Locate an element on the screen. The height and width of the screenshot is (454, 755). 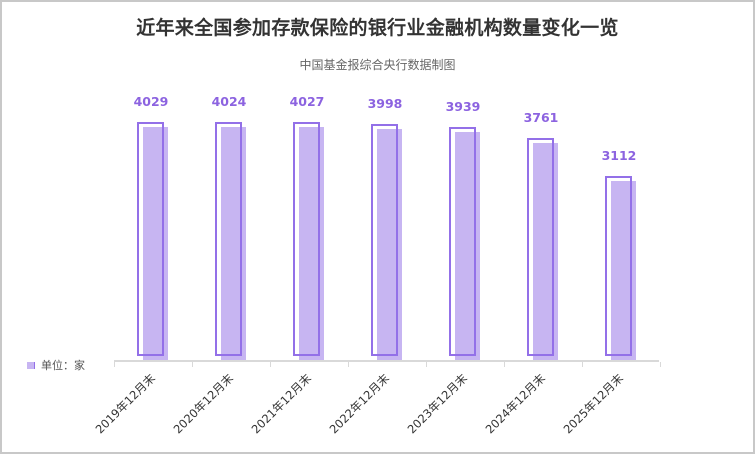
data-label: 3939 is located at coordinates (463, 107).